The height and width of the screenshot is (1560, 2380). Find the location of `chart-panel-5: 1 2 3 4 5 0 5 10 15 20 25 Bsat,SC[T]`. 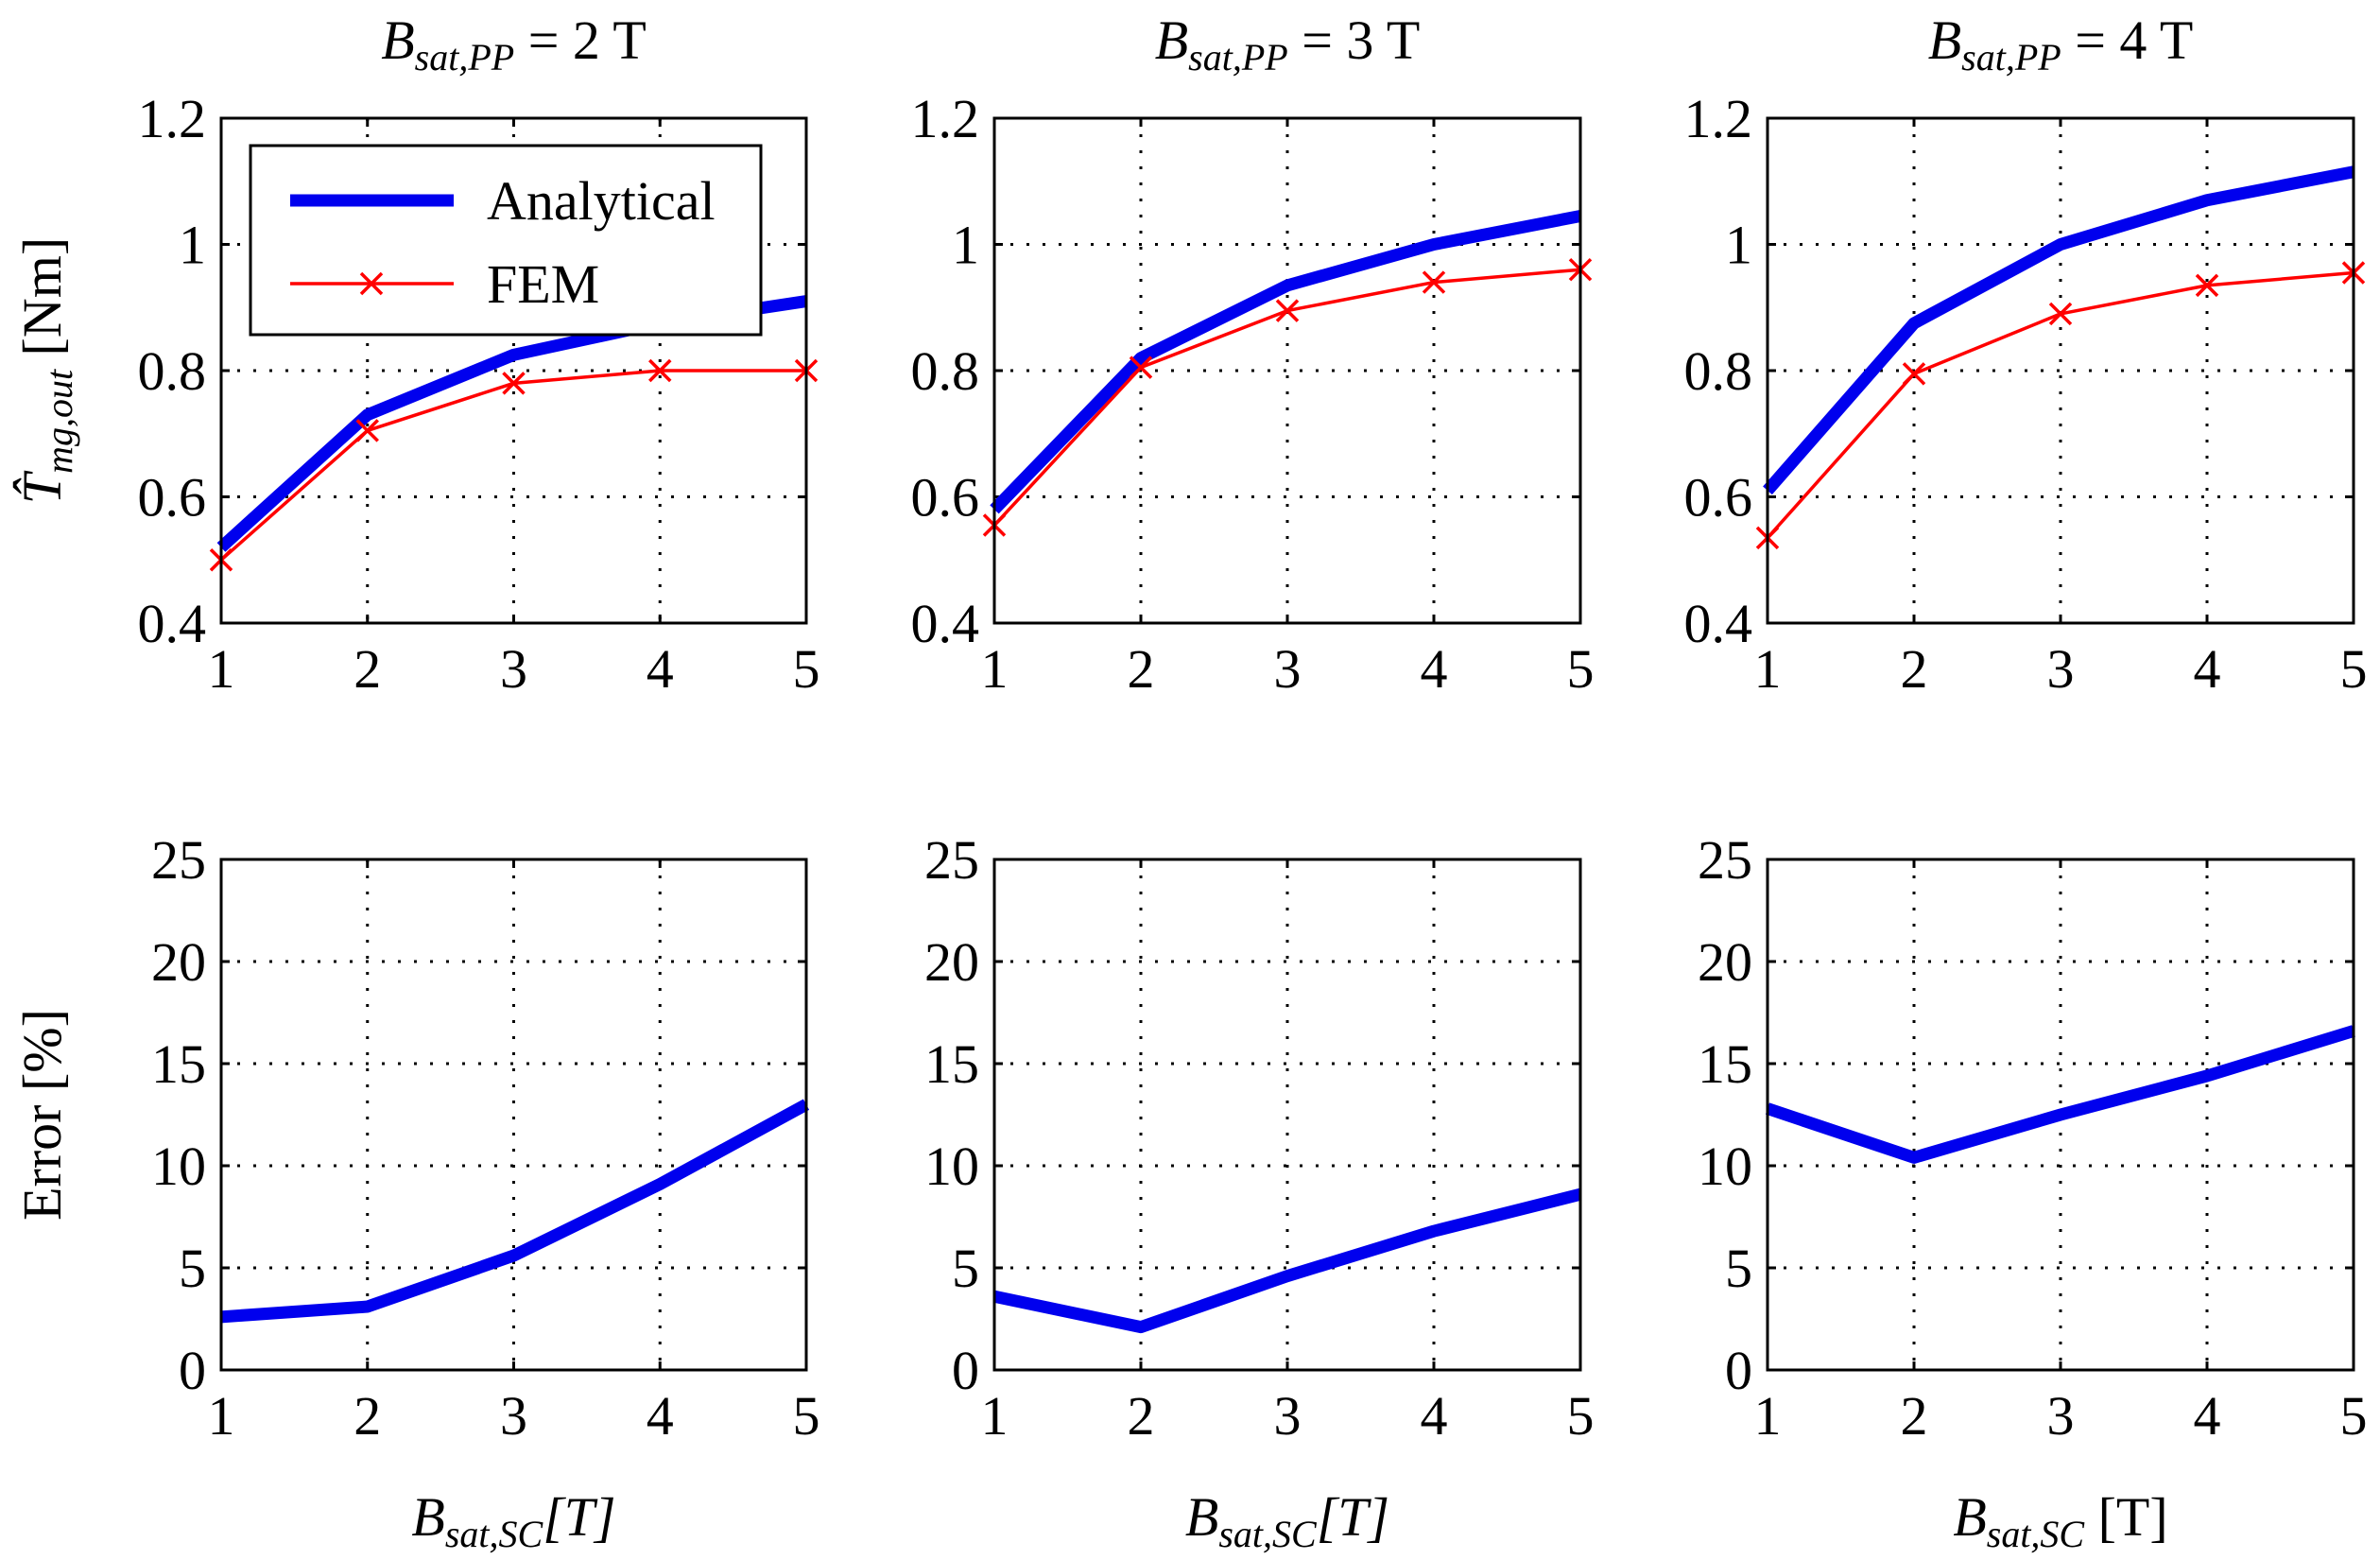

chart-panel-5: 1 2 3 4 5 0 5 10 15 20 25 Bsat,SC[T] is located at coordinates (1259, 1192).